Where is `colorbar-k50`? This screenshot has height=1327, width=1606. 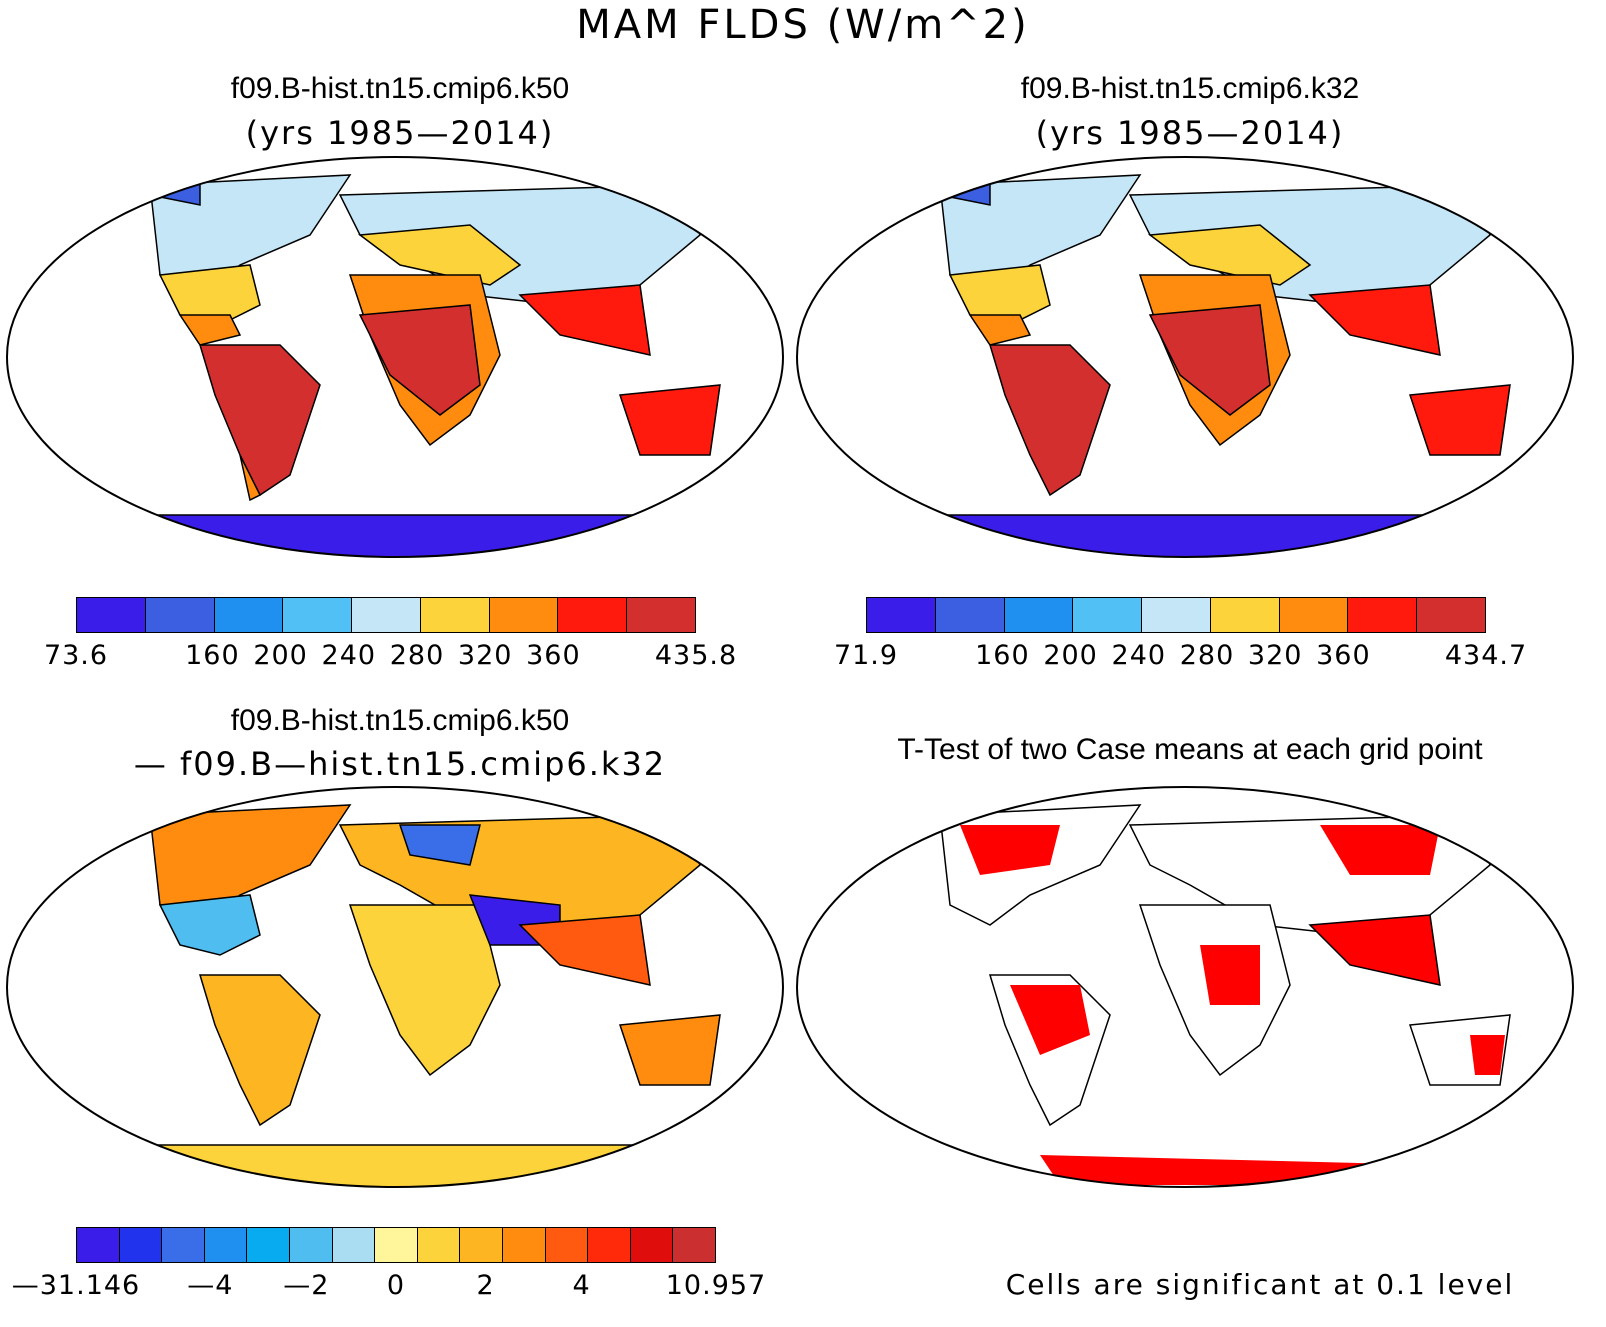 colorbar-k50 is located at coordinates (386, 615).